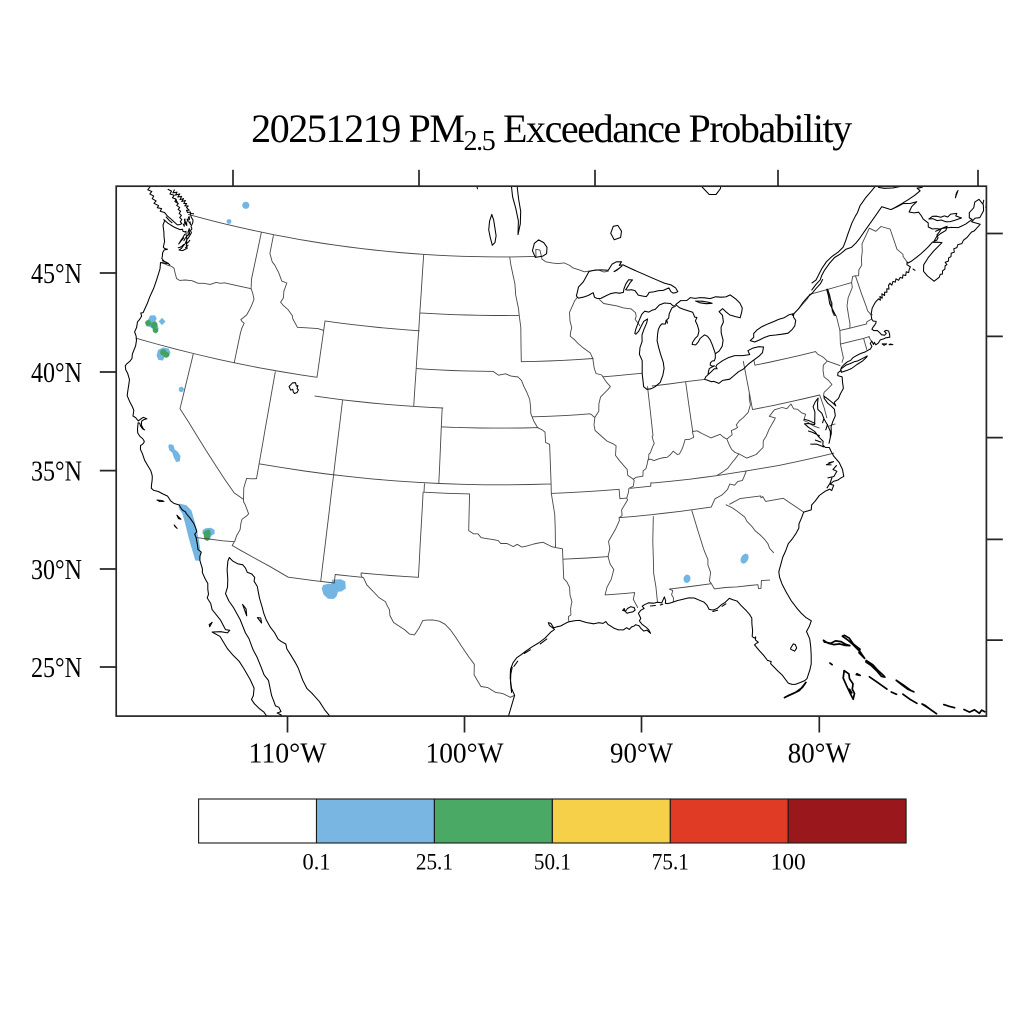 The image size is (1024, 1024). What do you see at coordinates (552, 862) in the screenshot?
I see `svg-text: 50.1` at bounding box center [552, 862].